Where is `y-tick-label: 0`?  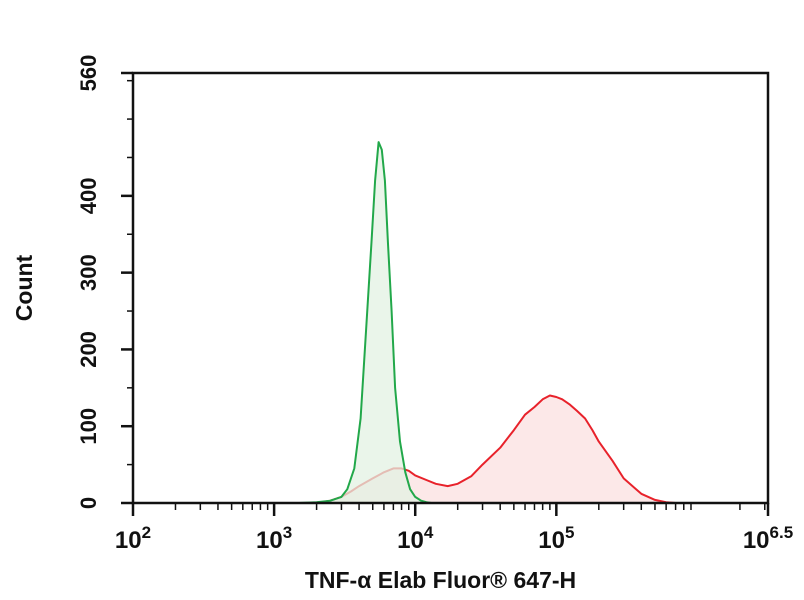 y-tick-label: 0 is located at coordinates (88, 503).